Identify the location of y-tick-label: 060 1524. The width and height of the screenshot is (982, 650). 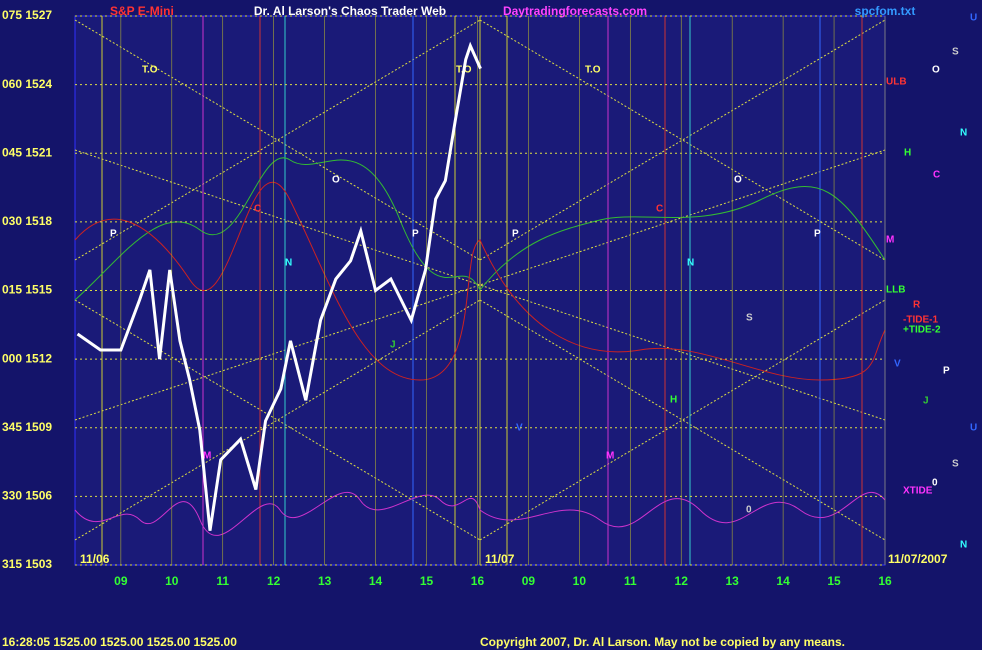
(27, 84).